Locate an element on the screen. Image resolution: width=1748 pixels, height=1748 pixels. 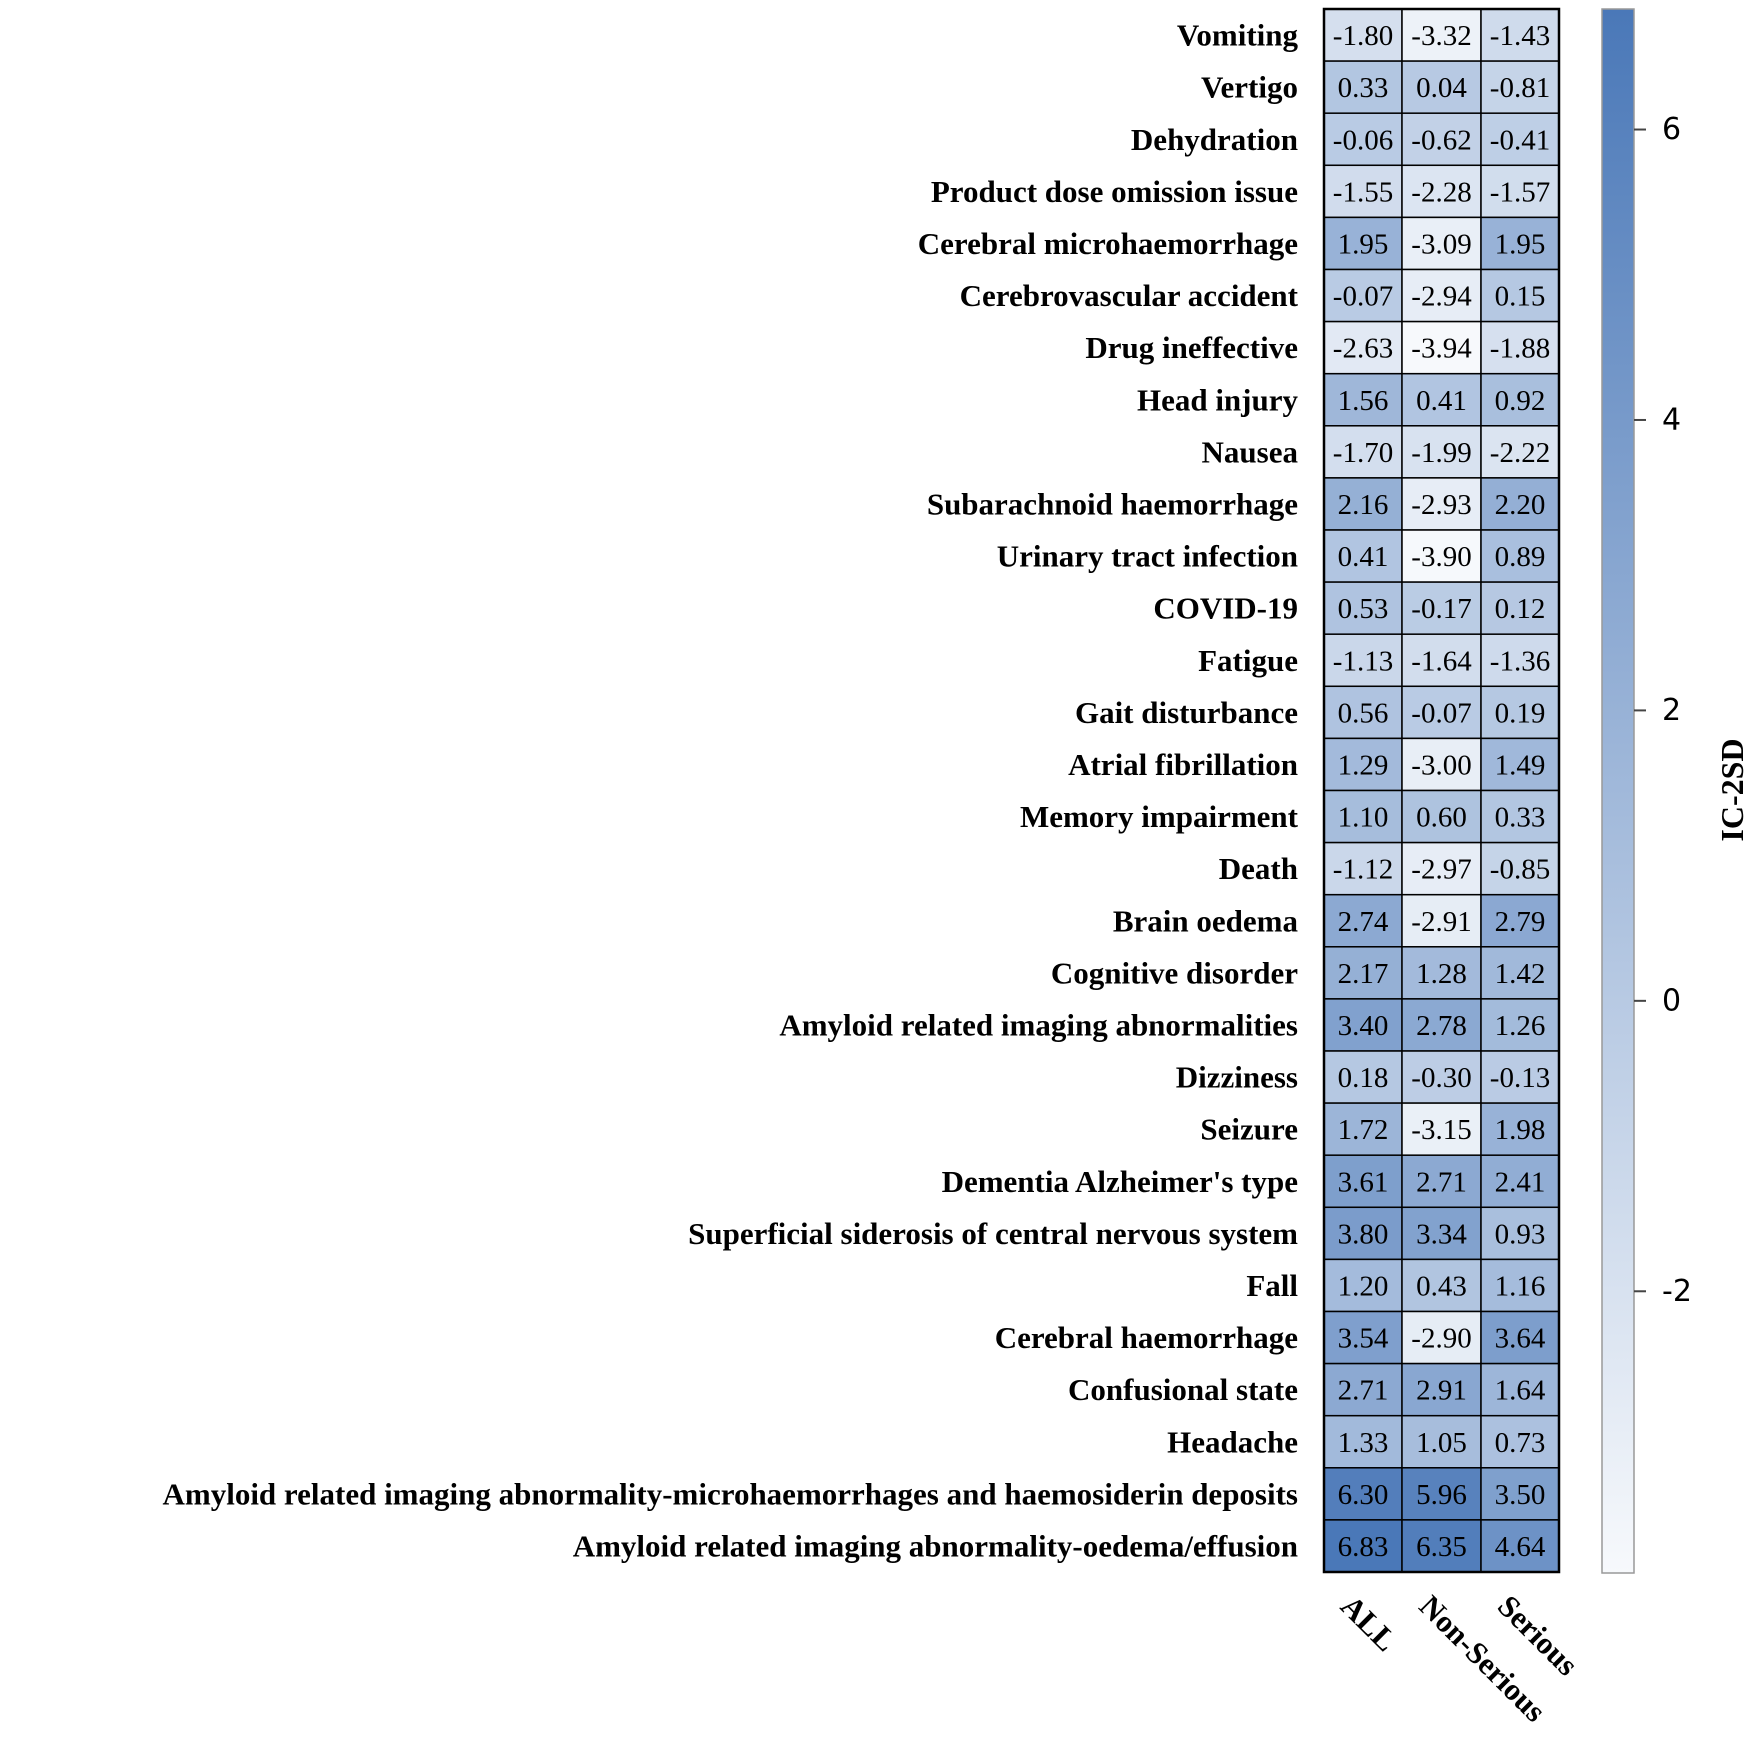
row-label: Fall is located at coordinates (1272, 1285).